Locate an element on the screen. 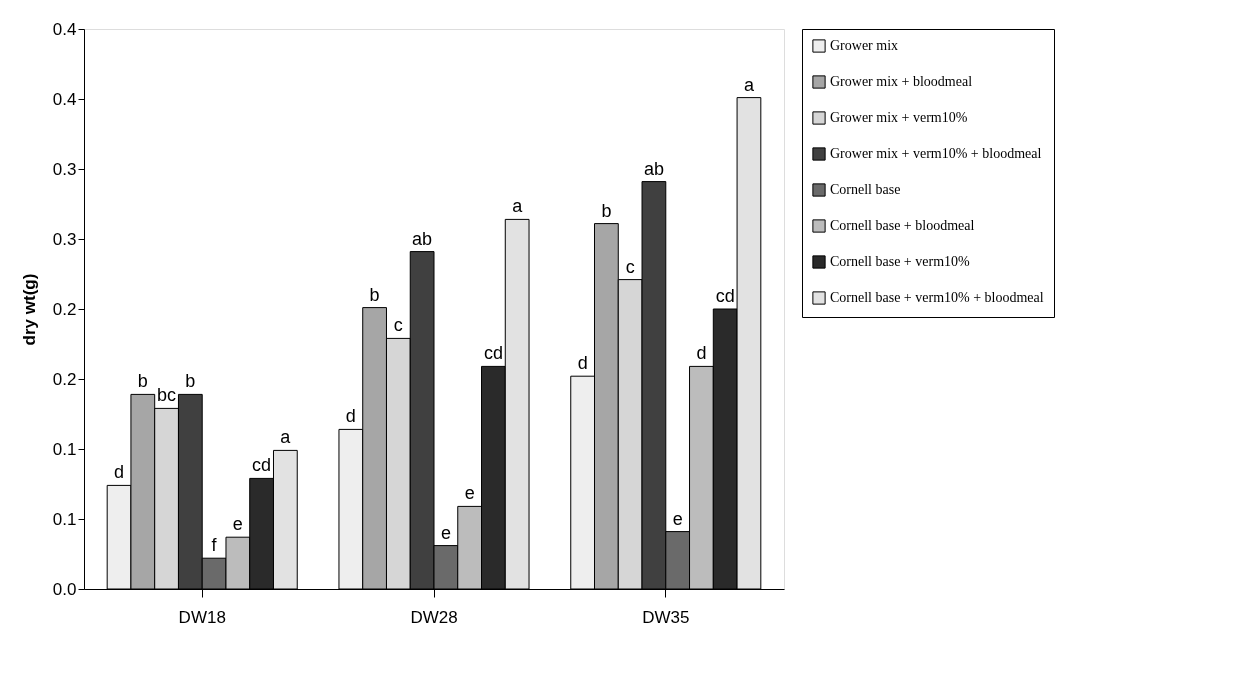 Image resolution: width=1235 pixels, height=674 pixels. legend-label: Grower mix is located at coordinates (864, 45).